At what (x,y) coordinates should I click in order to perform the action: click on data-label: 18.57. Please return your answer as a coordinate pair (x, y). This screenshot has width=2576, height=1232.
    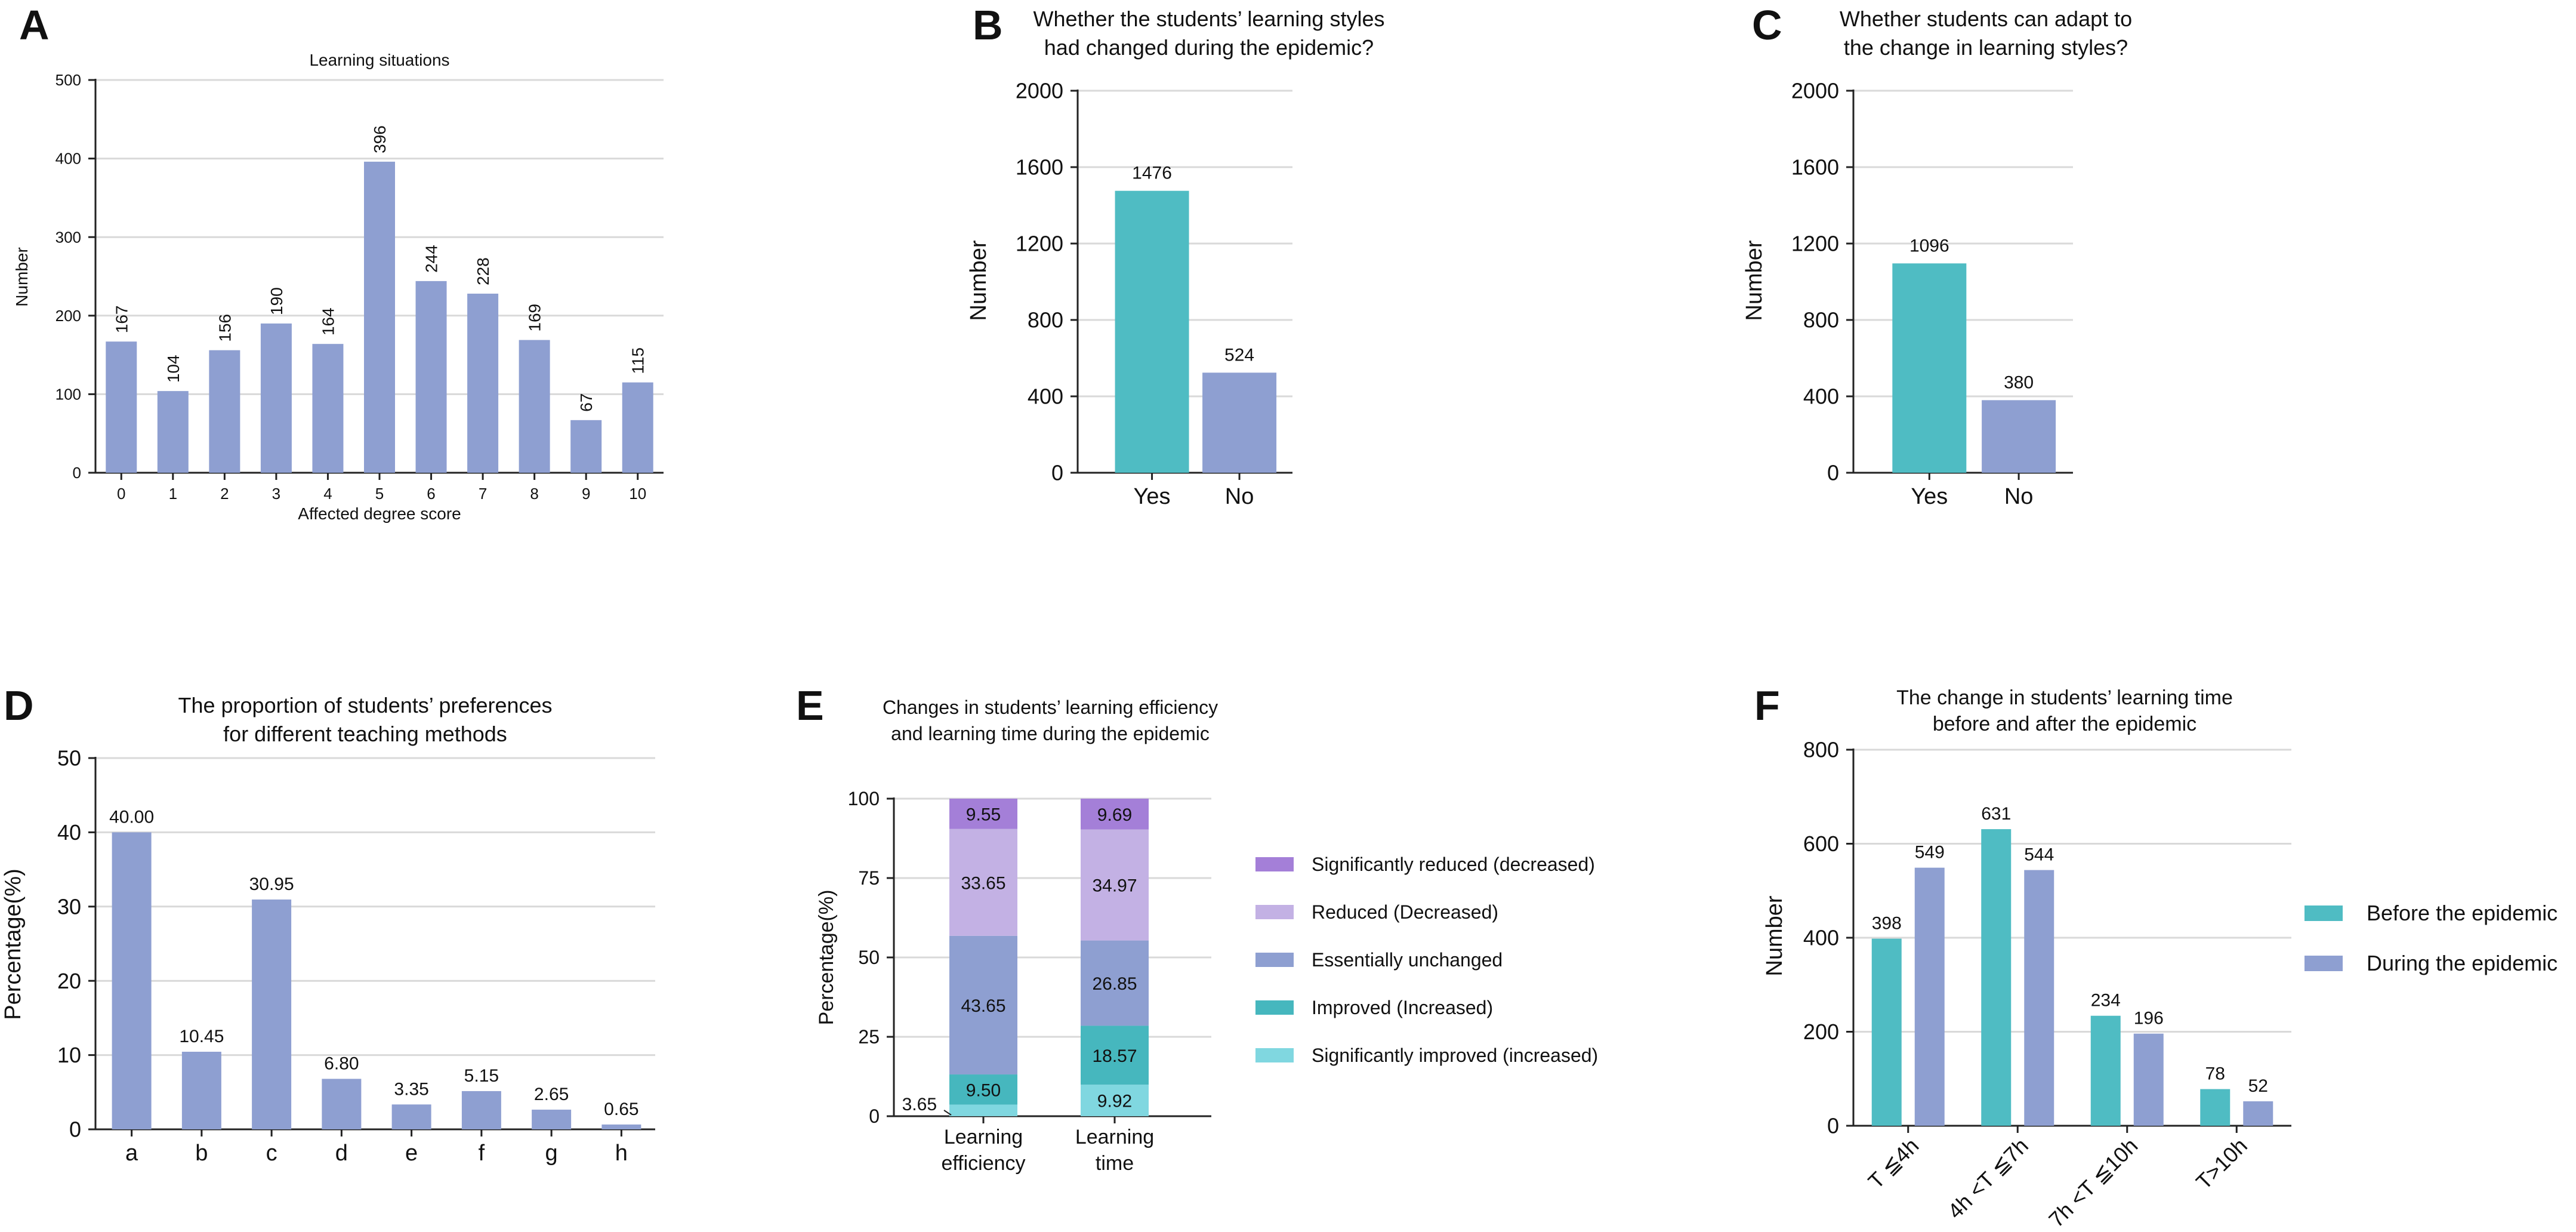
    Looking at the image, I should click on (1114, 1056).